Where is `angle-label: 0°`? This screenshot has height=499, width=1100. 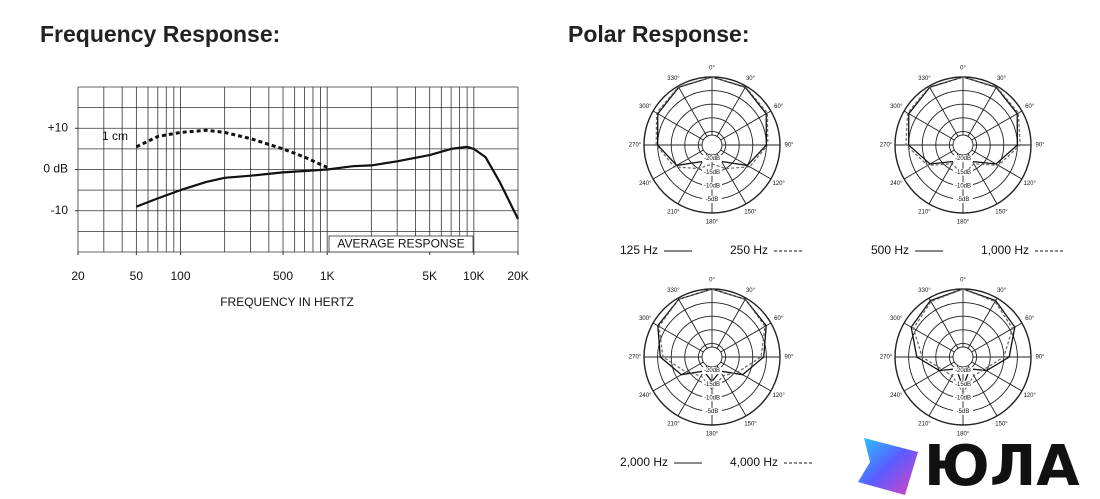 angle-label: 0° is located at coordinates (963, 69).